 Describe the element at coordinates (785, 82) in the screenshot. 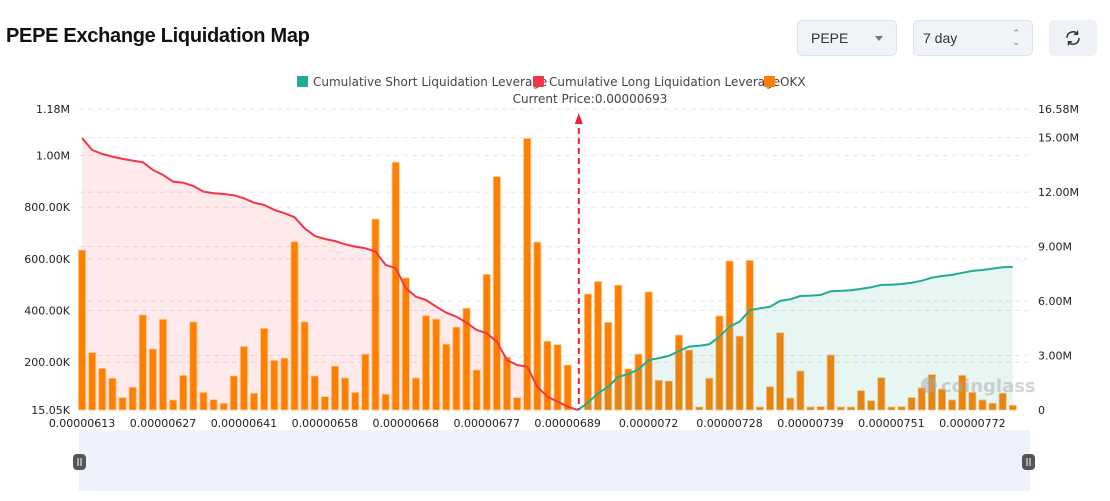

I see `legend-item-okx: OKX` at that location.